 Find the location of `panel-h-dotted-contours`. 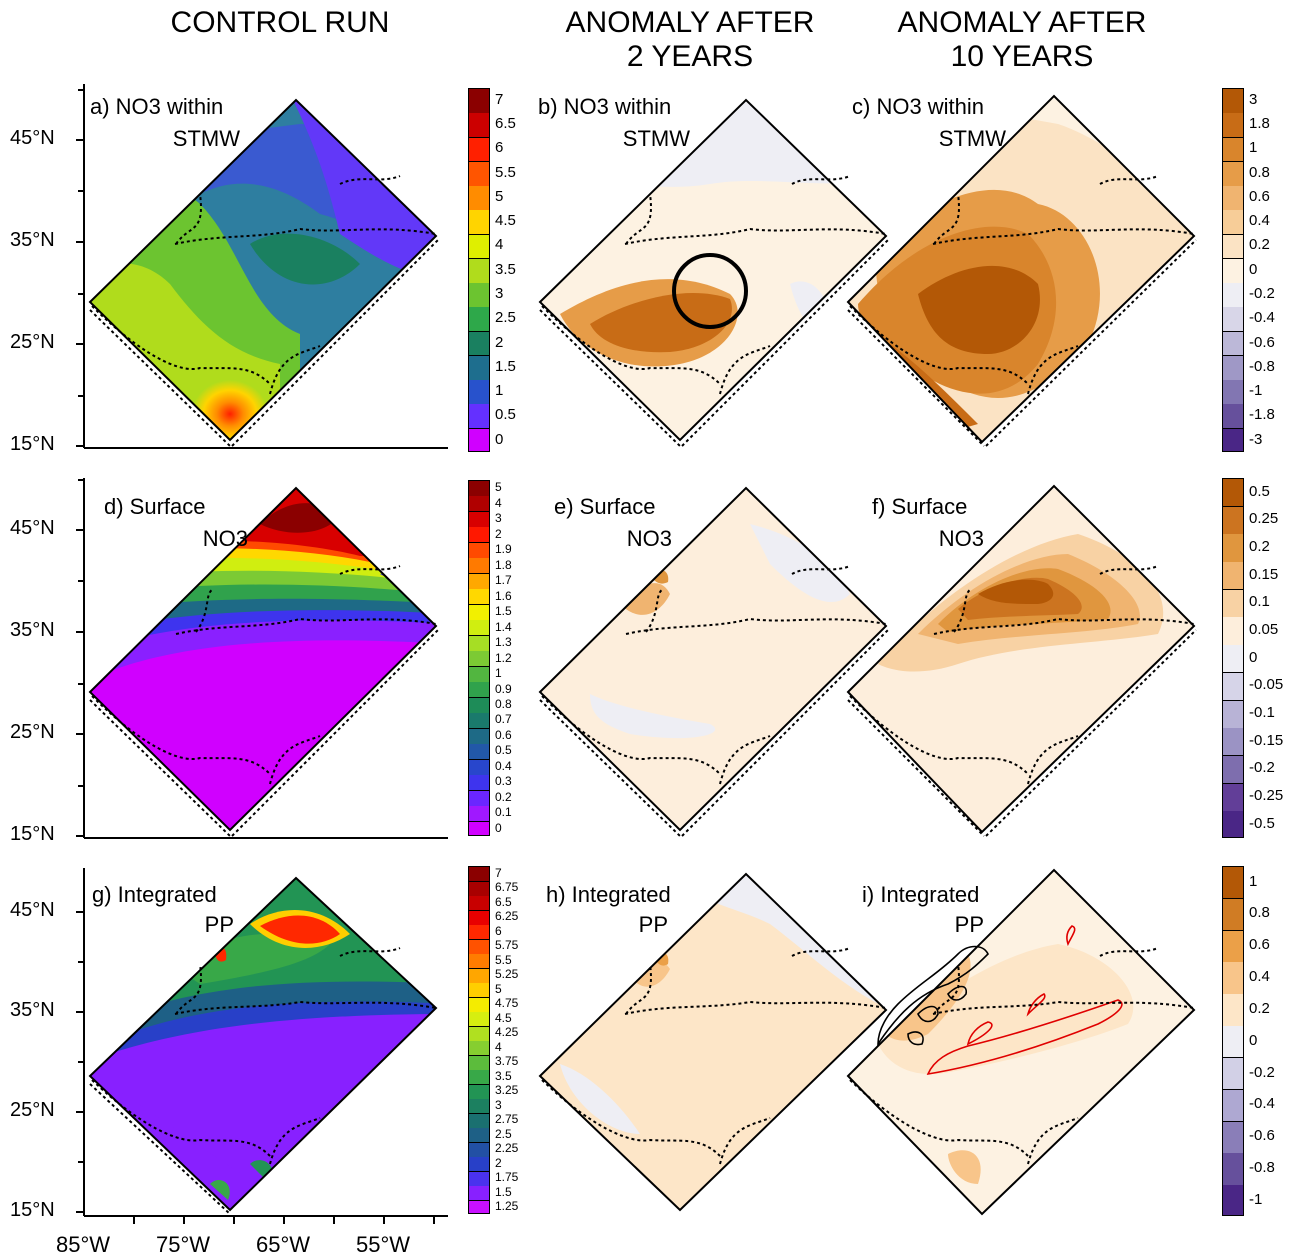

panel-h-dotted-contours is located at coordinates (714, 1056).